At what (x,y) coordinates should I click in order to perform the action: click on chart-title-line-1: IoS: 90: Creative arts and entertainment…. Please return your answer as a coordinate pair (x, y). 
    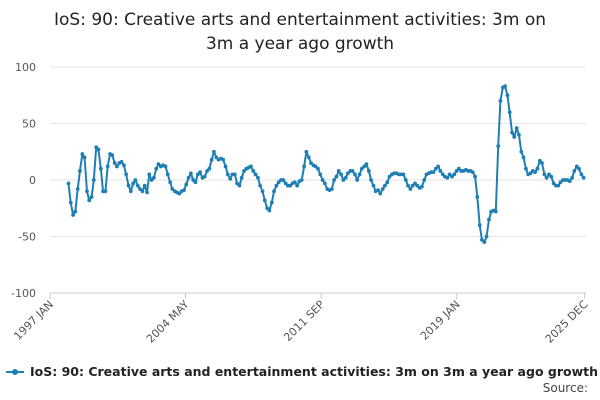
    Looking at the image, I should click on (299, 20).